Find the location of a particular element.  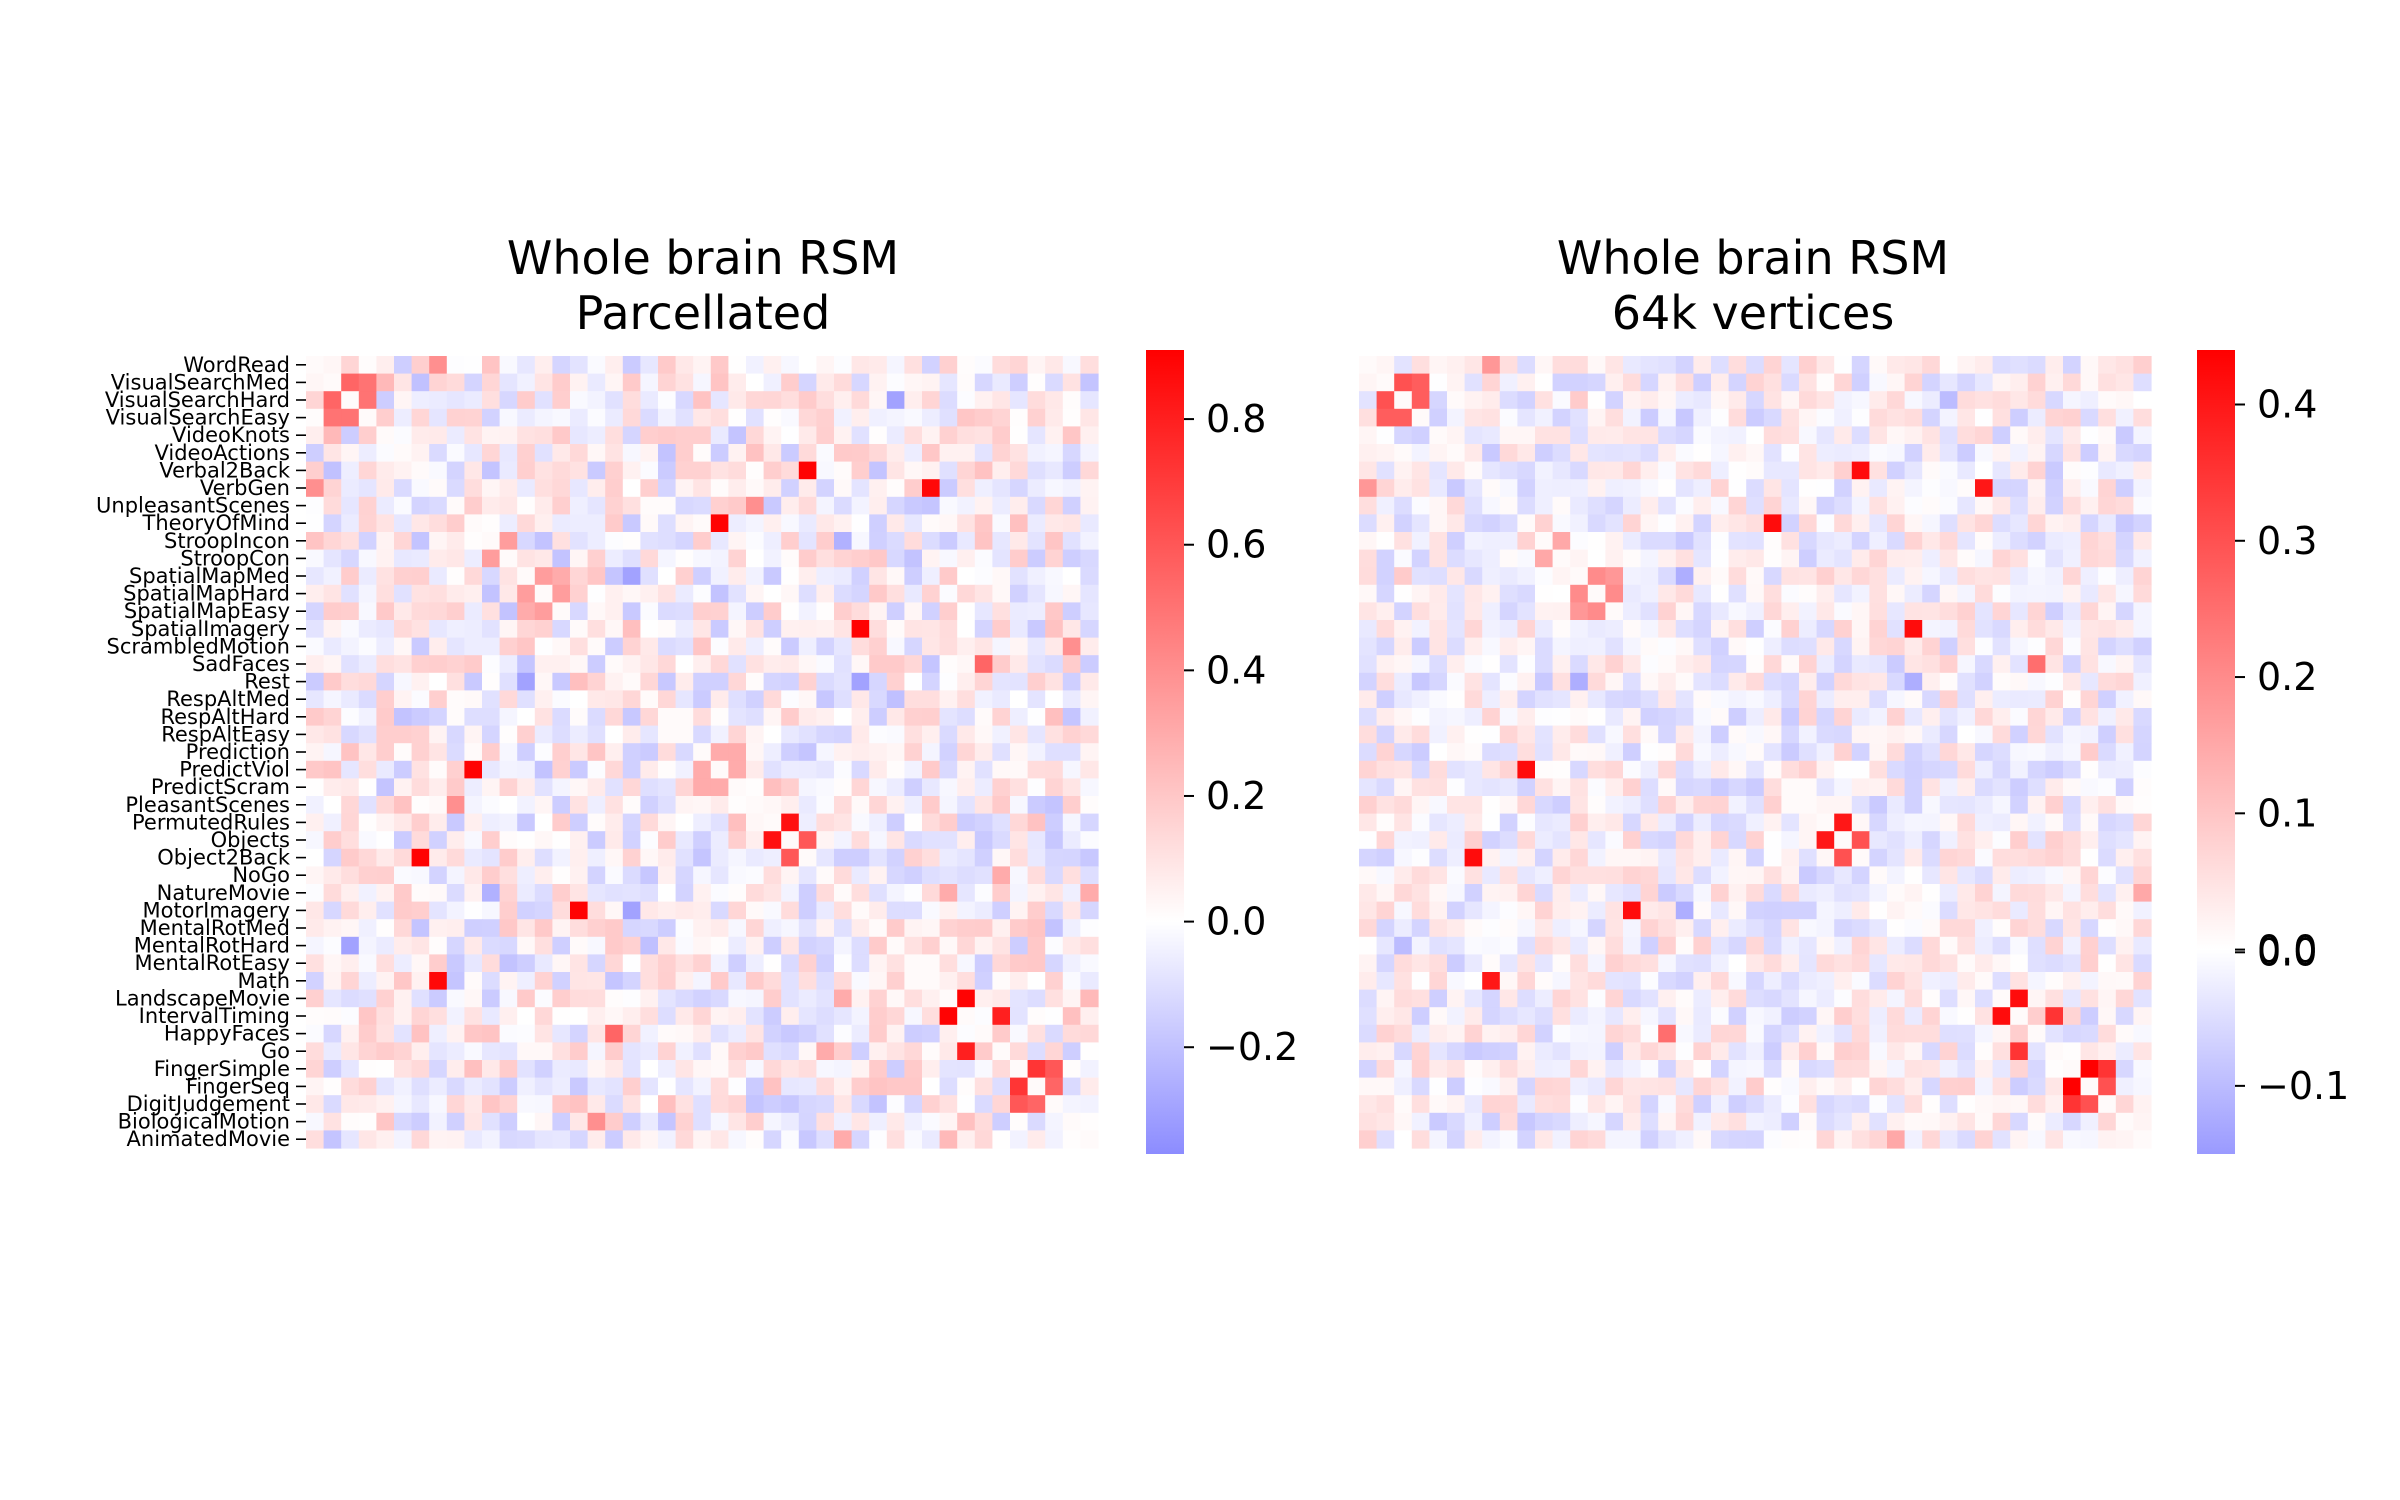

row-label: VisualSearchHard is located at coordinates (197, 400).